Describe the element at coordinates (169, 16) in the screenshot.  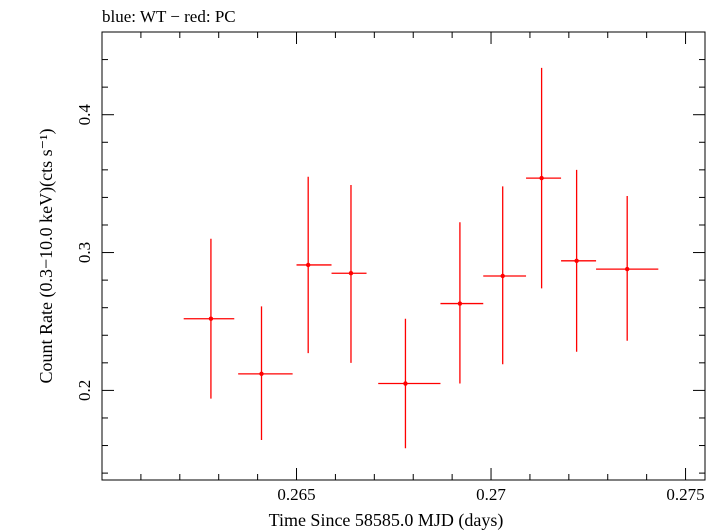
I see `chart-title: blue: WT − red: PC` at that location.